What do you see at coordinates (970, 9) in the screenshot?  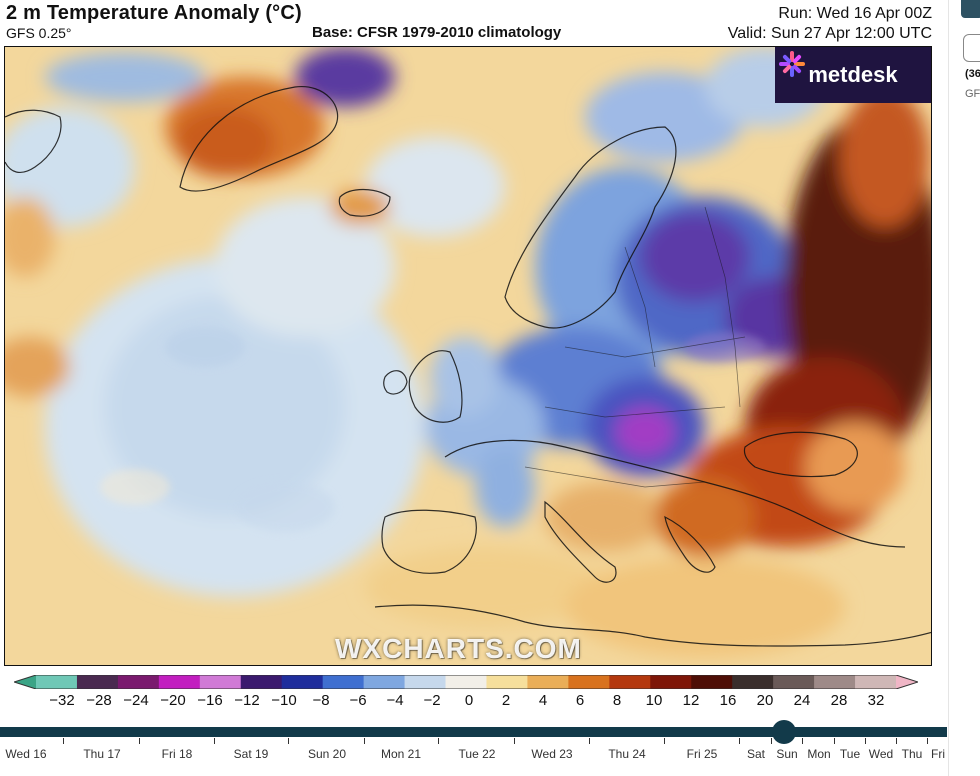 I see `side-panel-tab` at bounding box center [970, 9].